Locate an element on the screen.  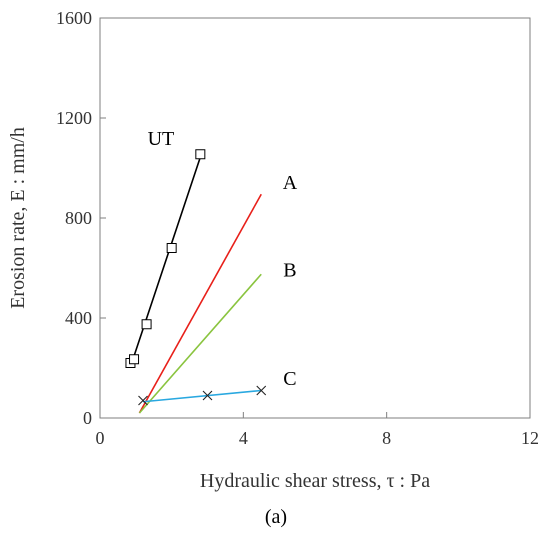
series-c-fit-line is located at coordinates (202, 396).